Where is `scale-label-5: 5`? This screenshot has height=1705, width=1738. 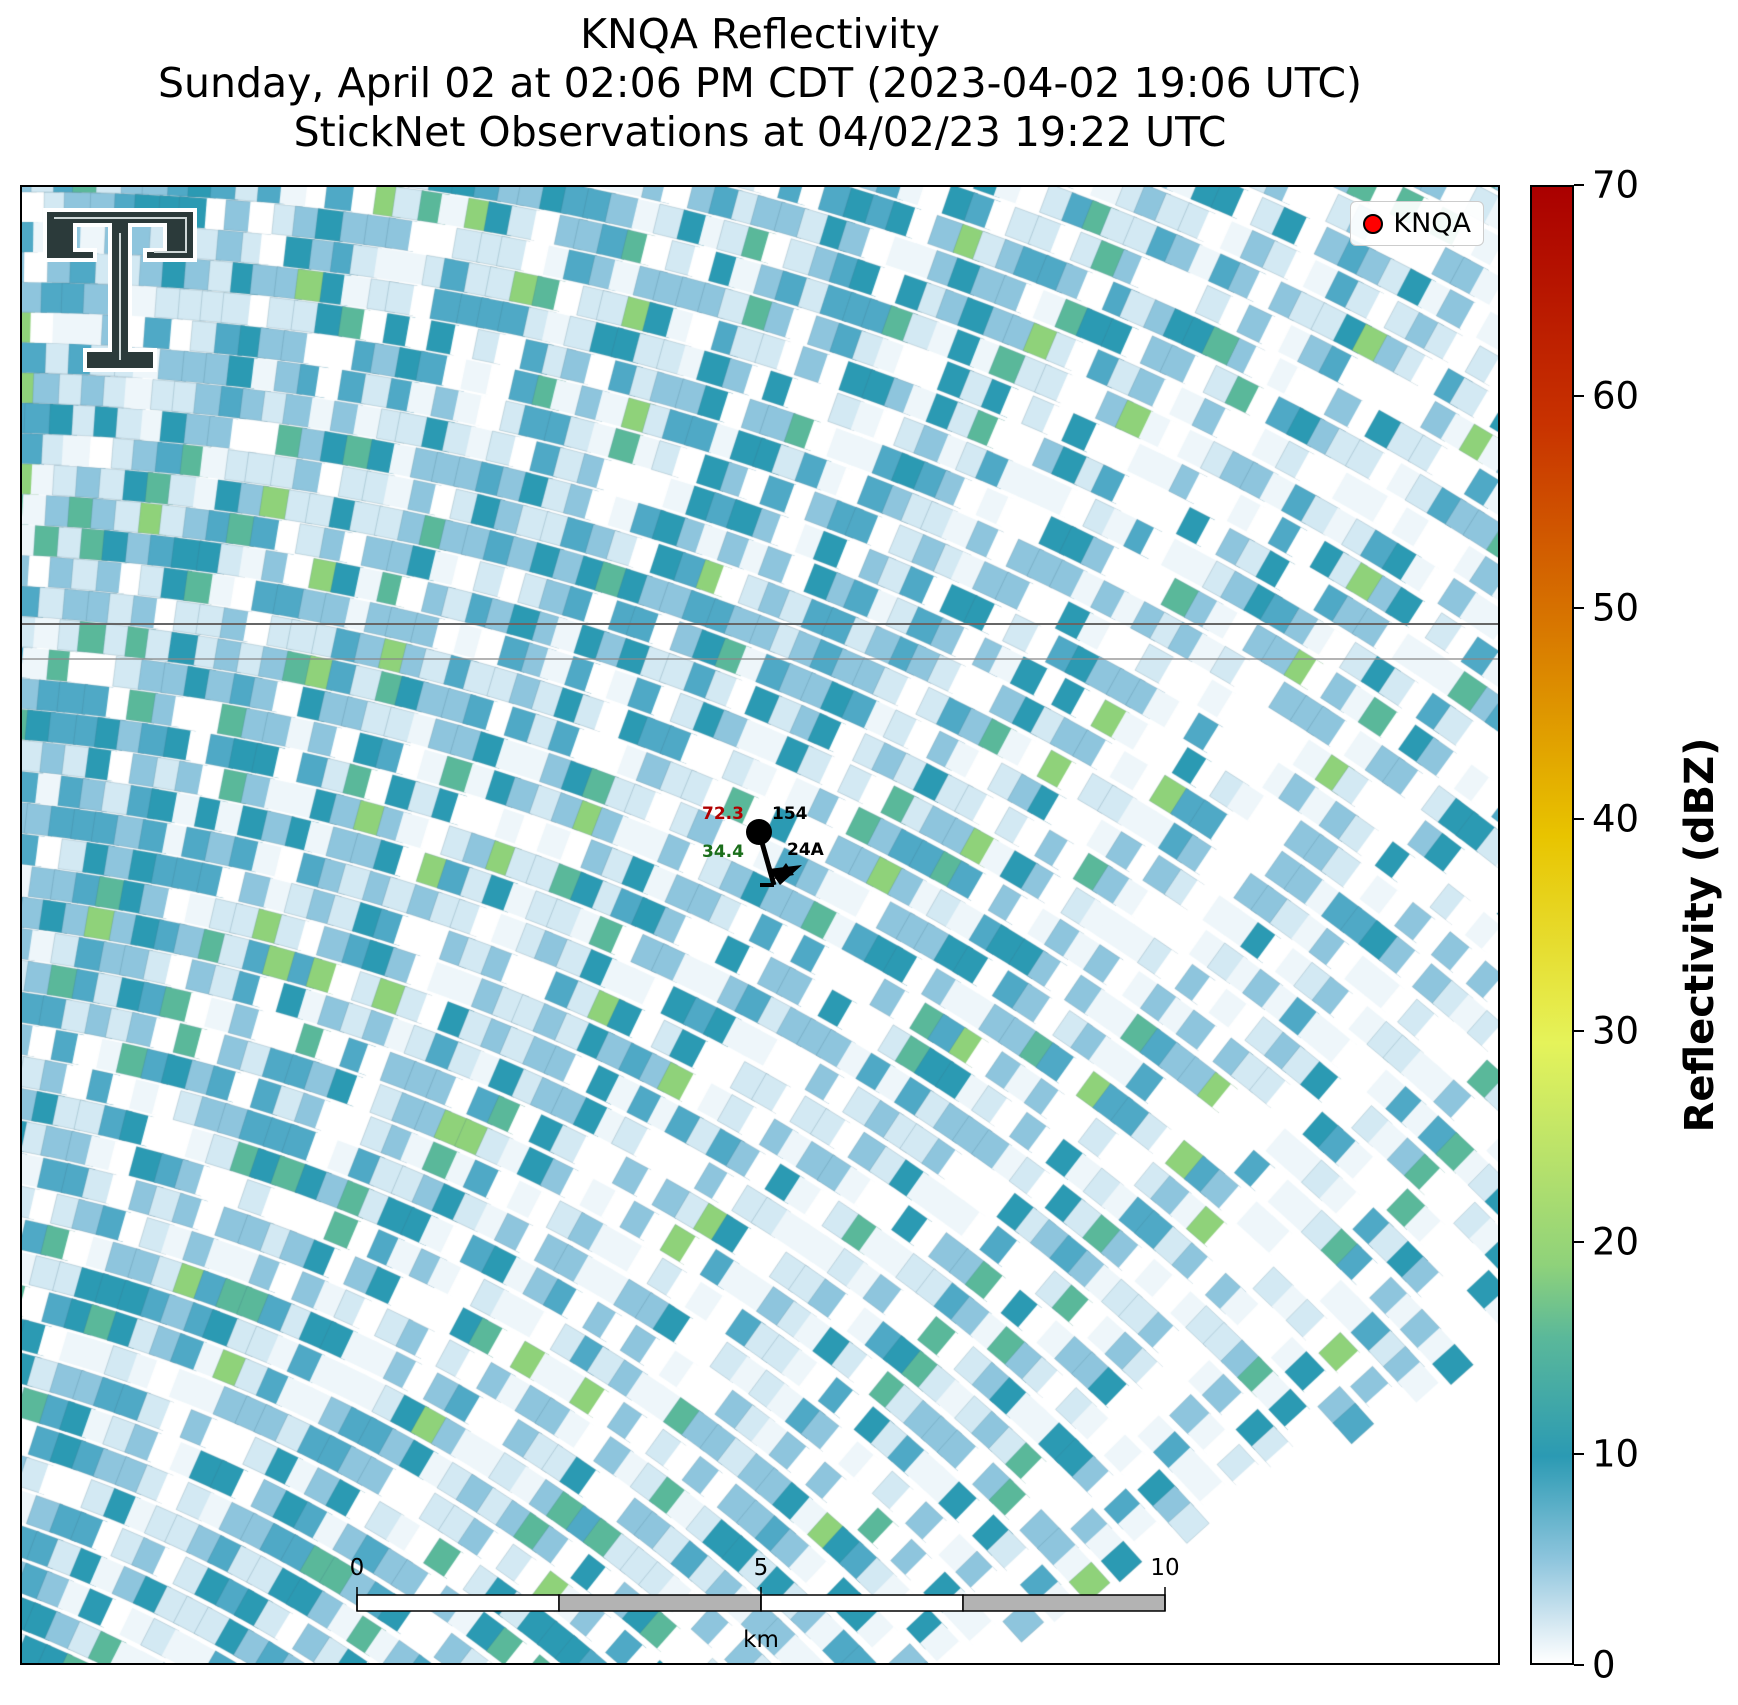 scale-label-5: 5 is located at coordinates (761, 1568).